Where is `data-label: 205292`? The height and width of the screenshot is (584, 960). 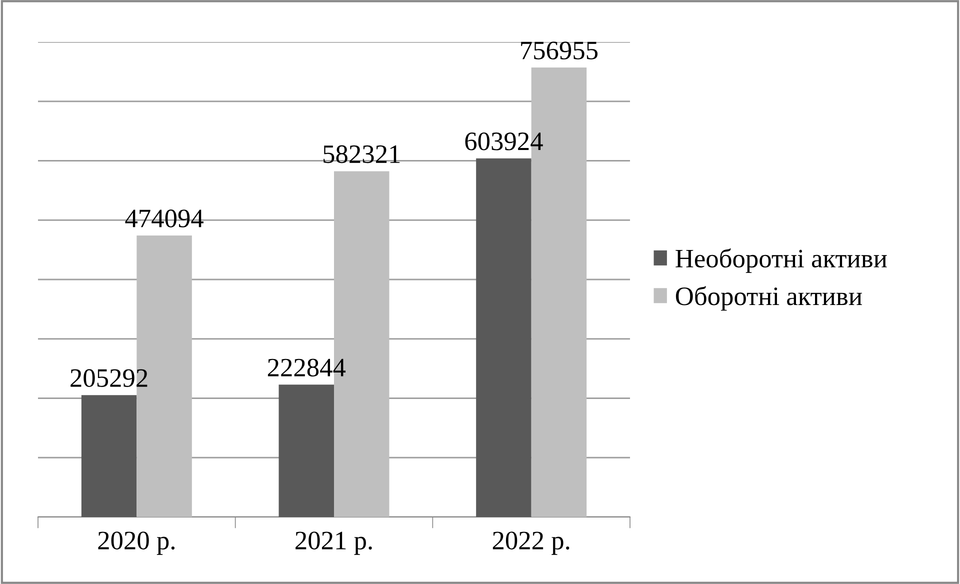 data-label: 205292 is located at coordinates (109, 378).